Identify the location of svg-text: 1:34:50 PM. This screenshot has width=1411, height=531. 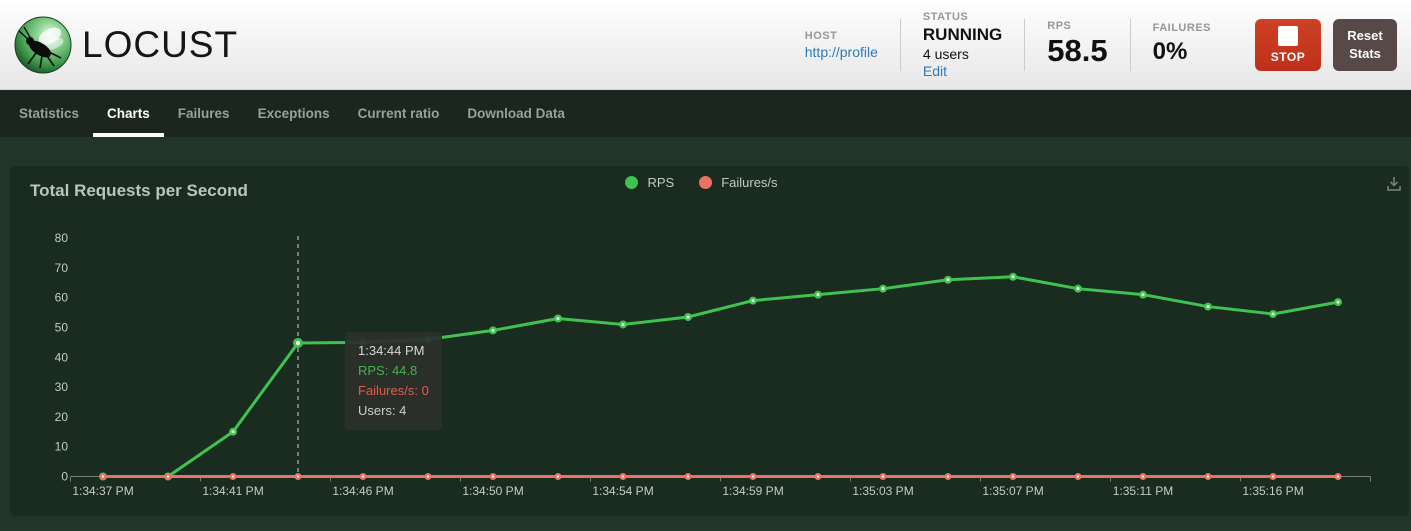
(492, 491).